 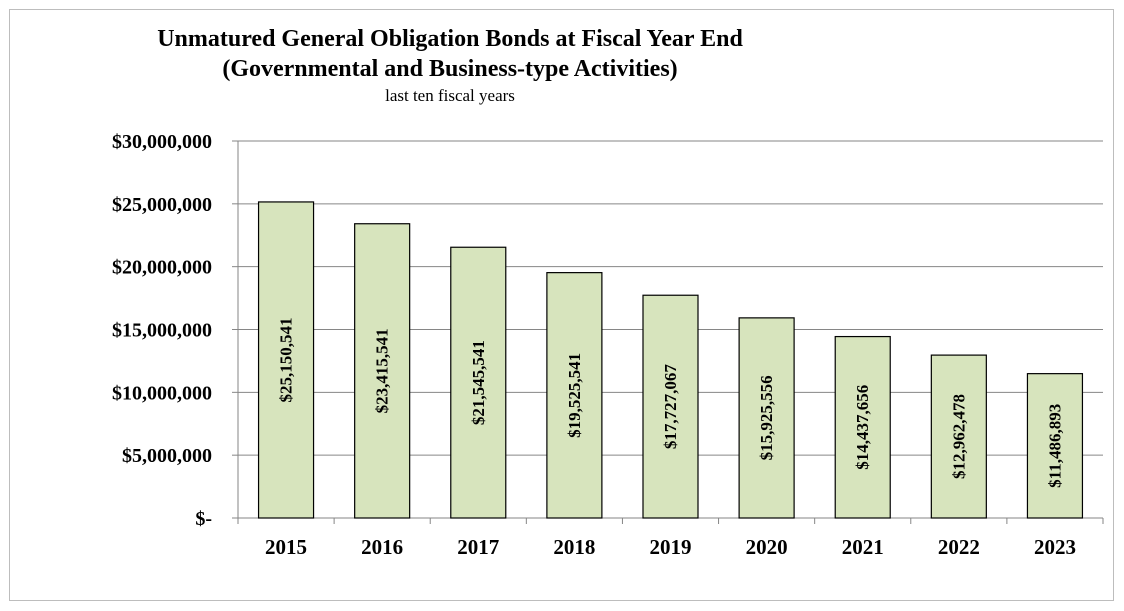 What do you see at coordinates (1055, 547) in the screenshot?
I see `x-tick-label: 2023` at bounding box center [1055, 547].